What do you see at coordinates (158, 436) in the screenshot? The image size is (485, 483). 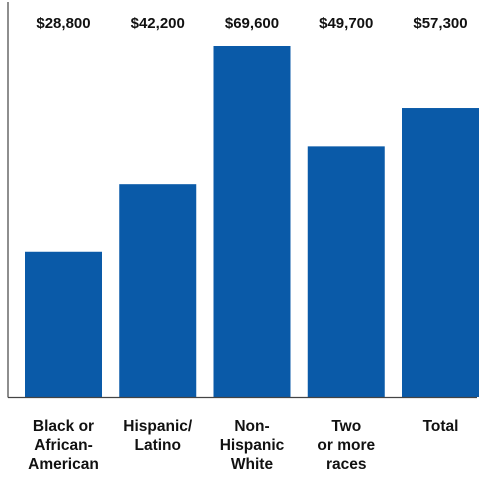 I see `category-label-2: Hispanic/Latino` at bounding box center [158, 436].